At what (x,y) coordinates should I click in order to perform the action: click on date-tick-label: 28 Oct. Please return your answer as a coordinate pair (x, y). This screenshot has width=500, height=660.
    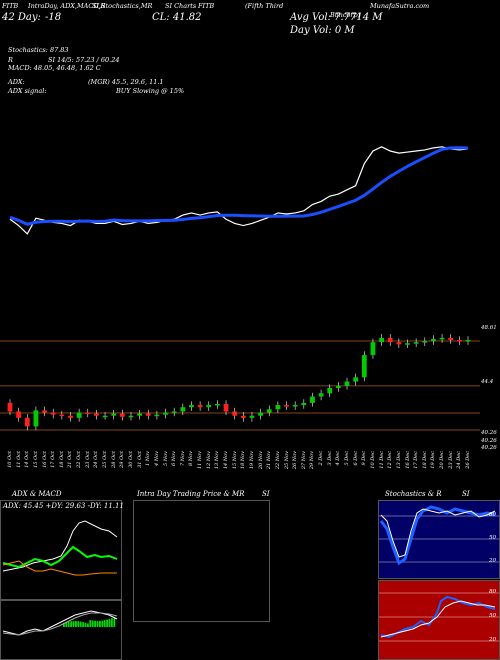
    Looking at the image, I should click on (113, 459).